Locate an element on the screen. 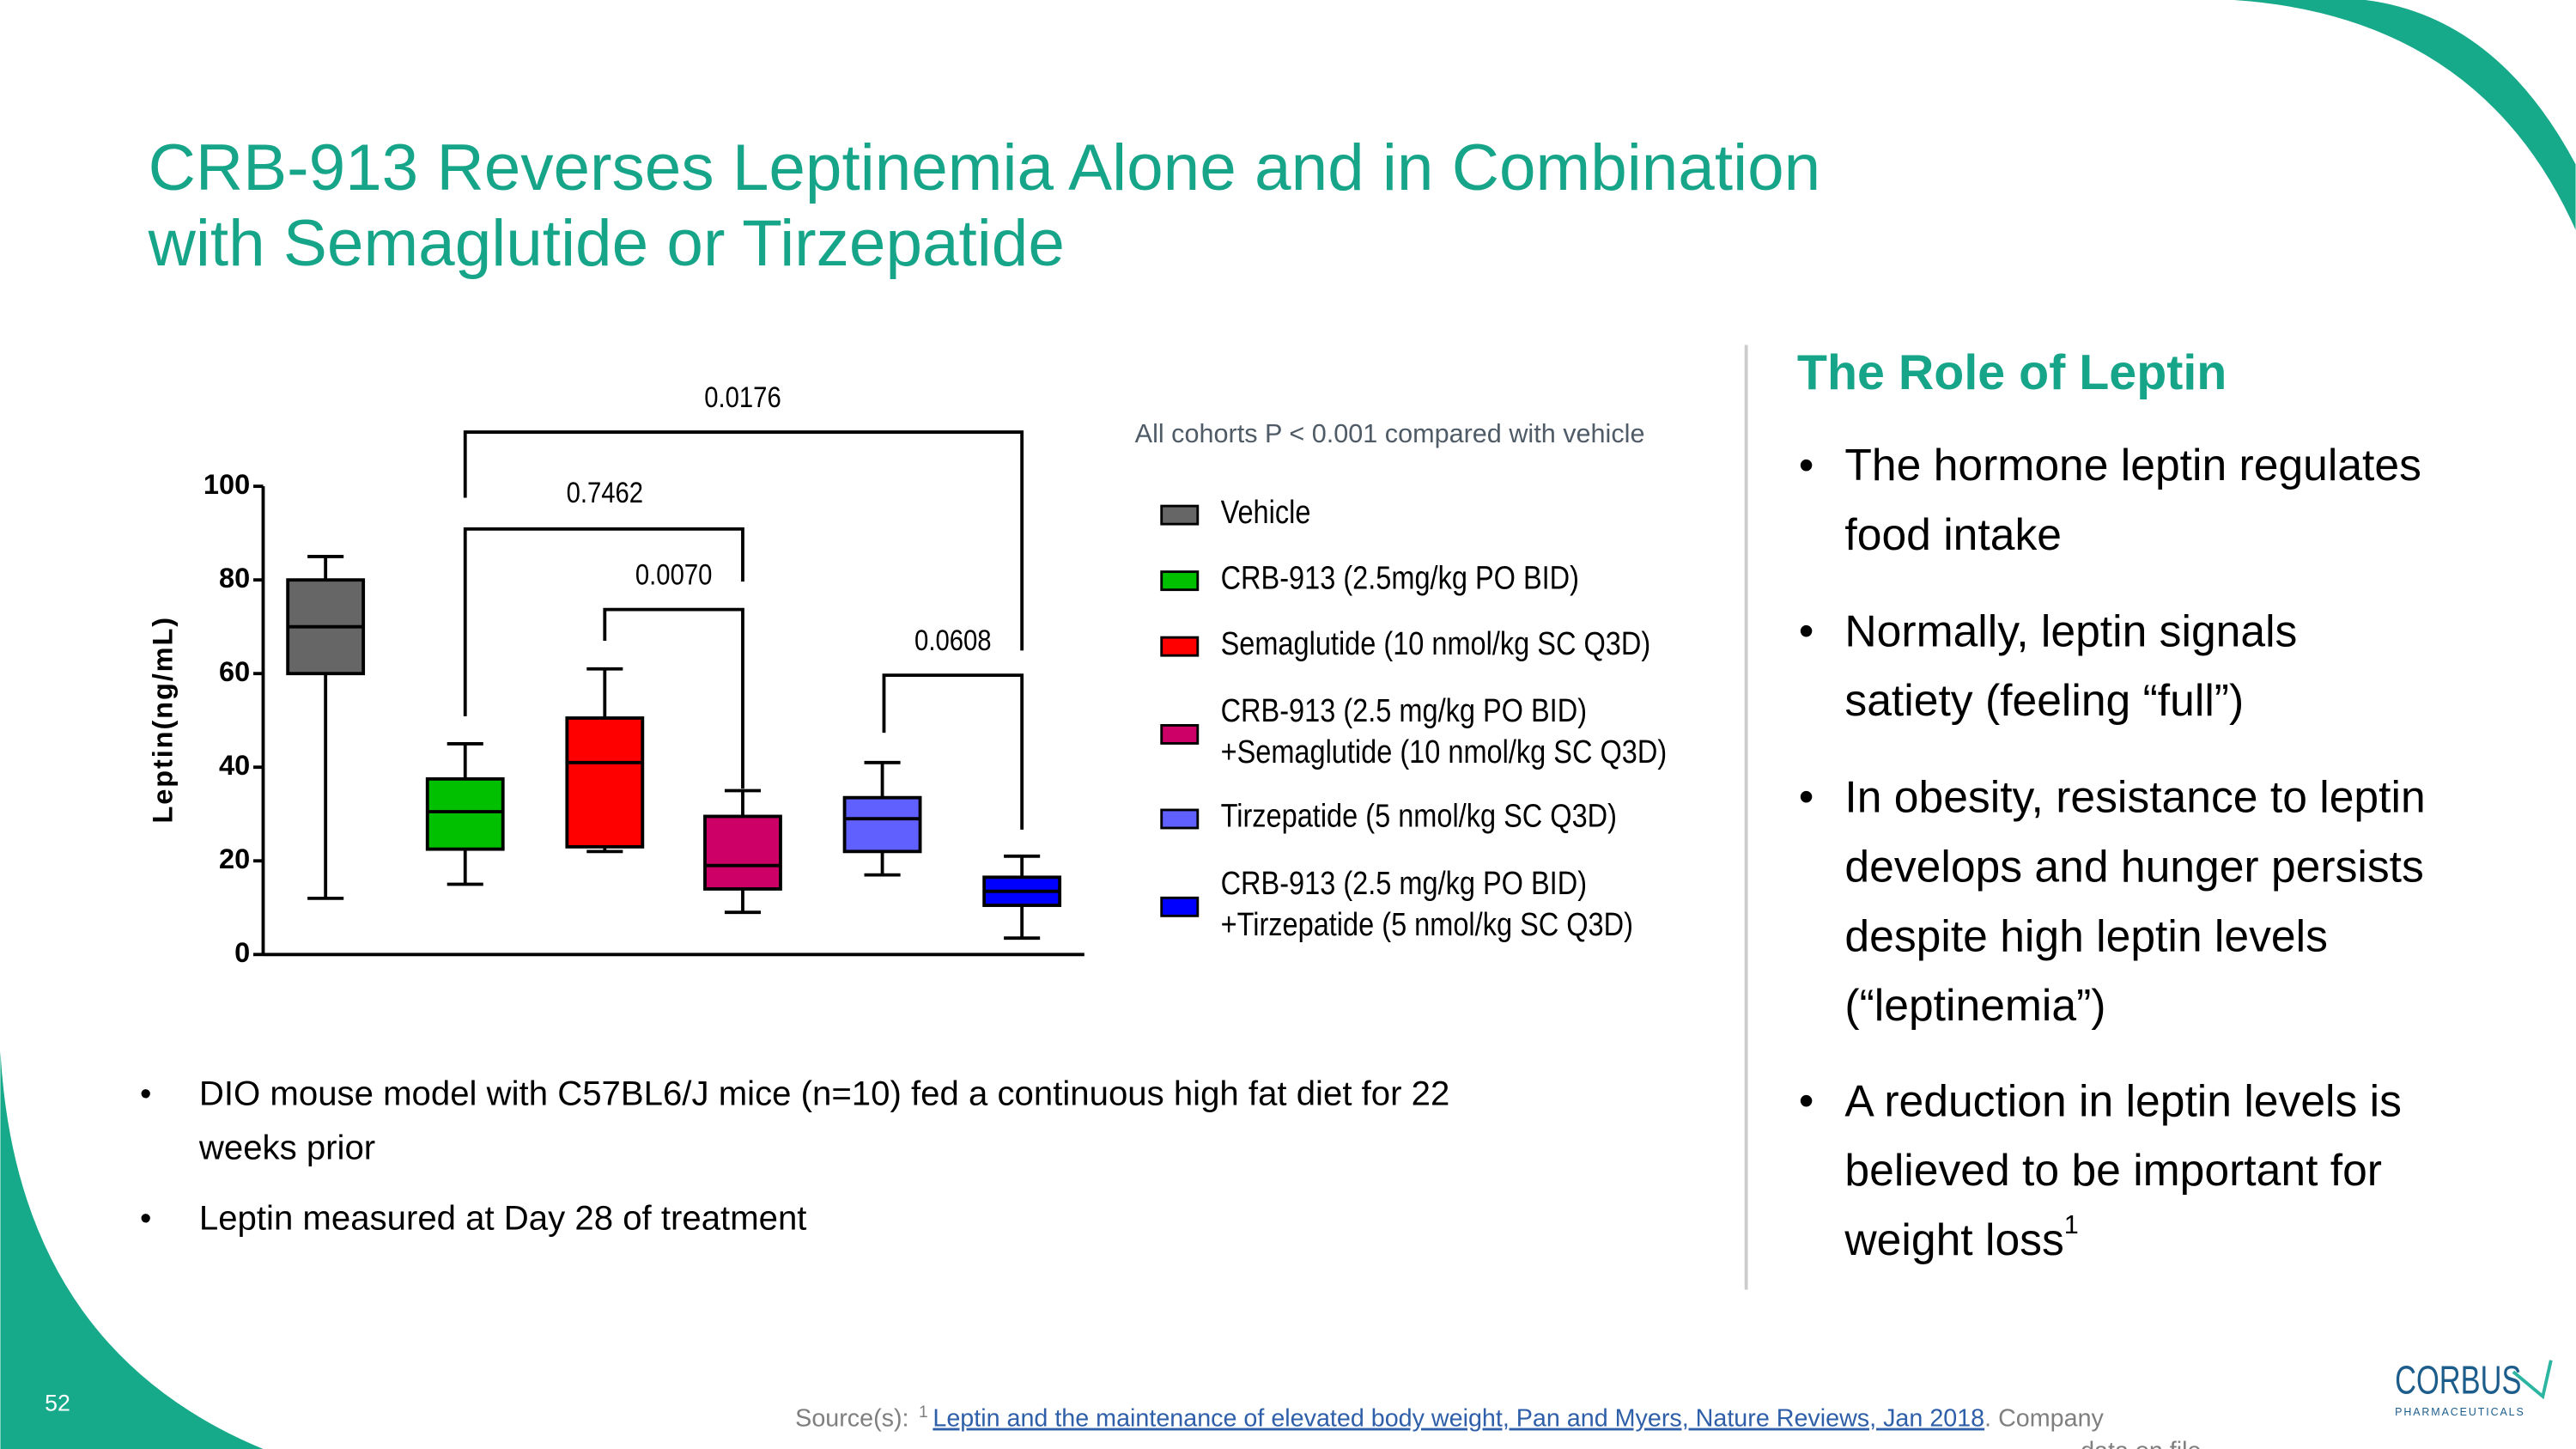 This screenshot has height=1449, width=2576. sidebar-bullet: The hormone leptin regulates is located at coordinates (2133, 465).